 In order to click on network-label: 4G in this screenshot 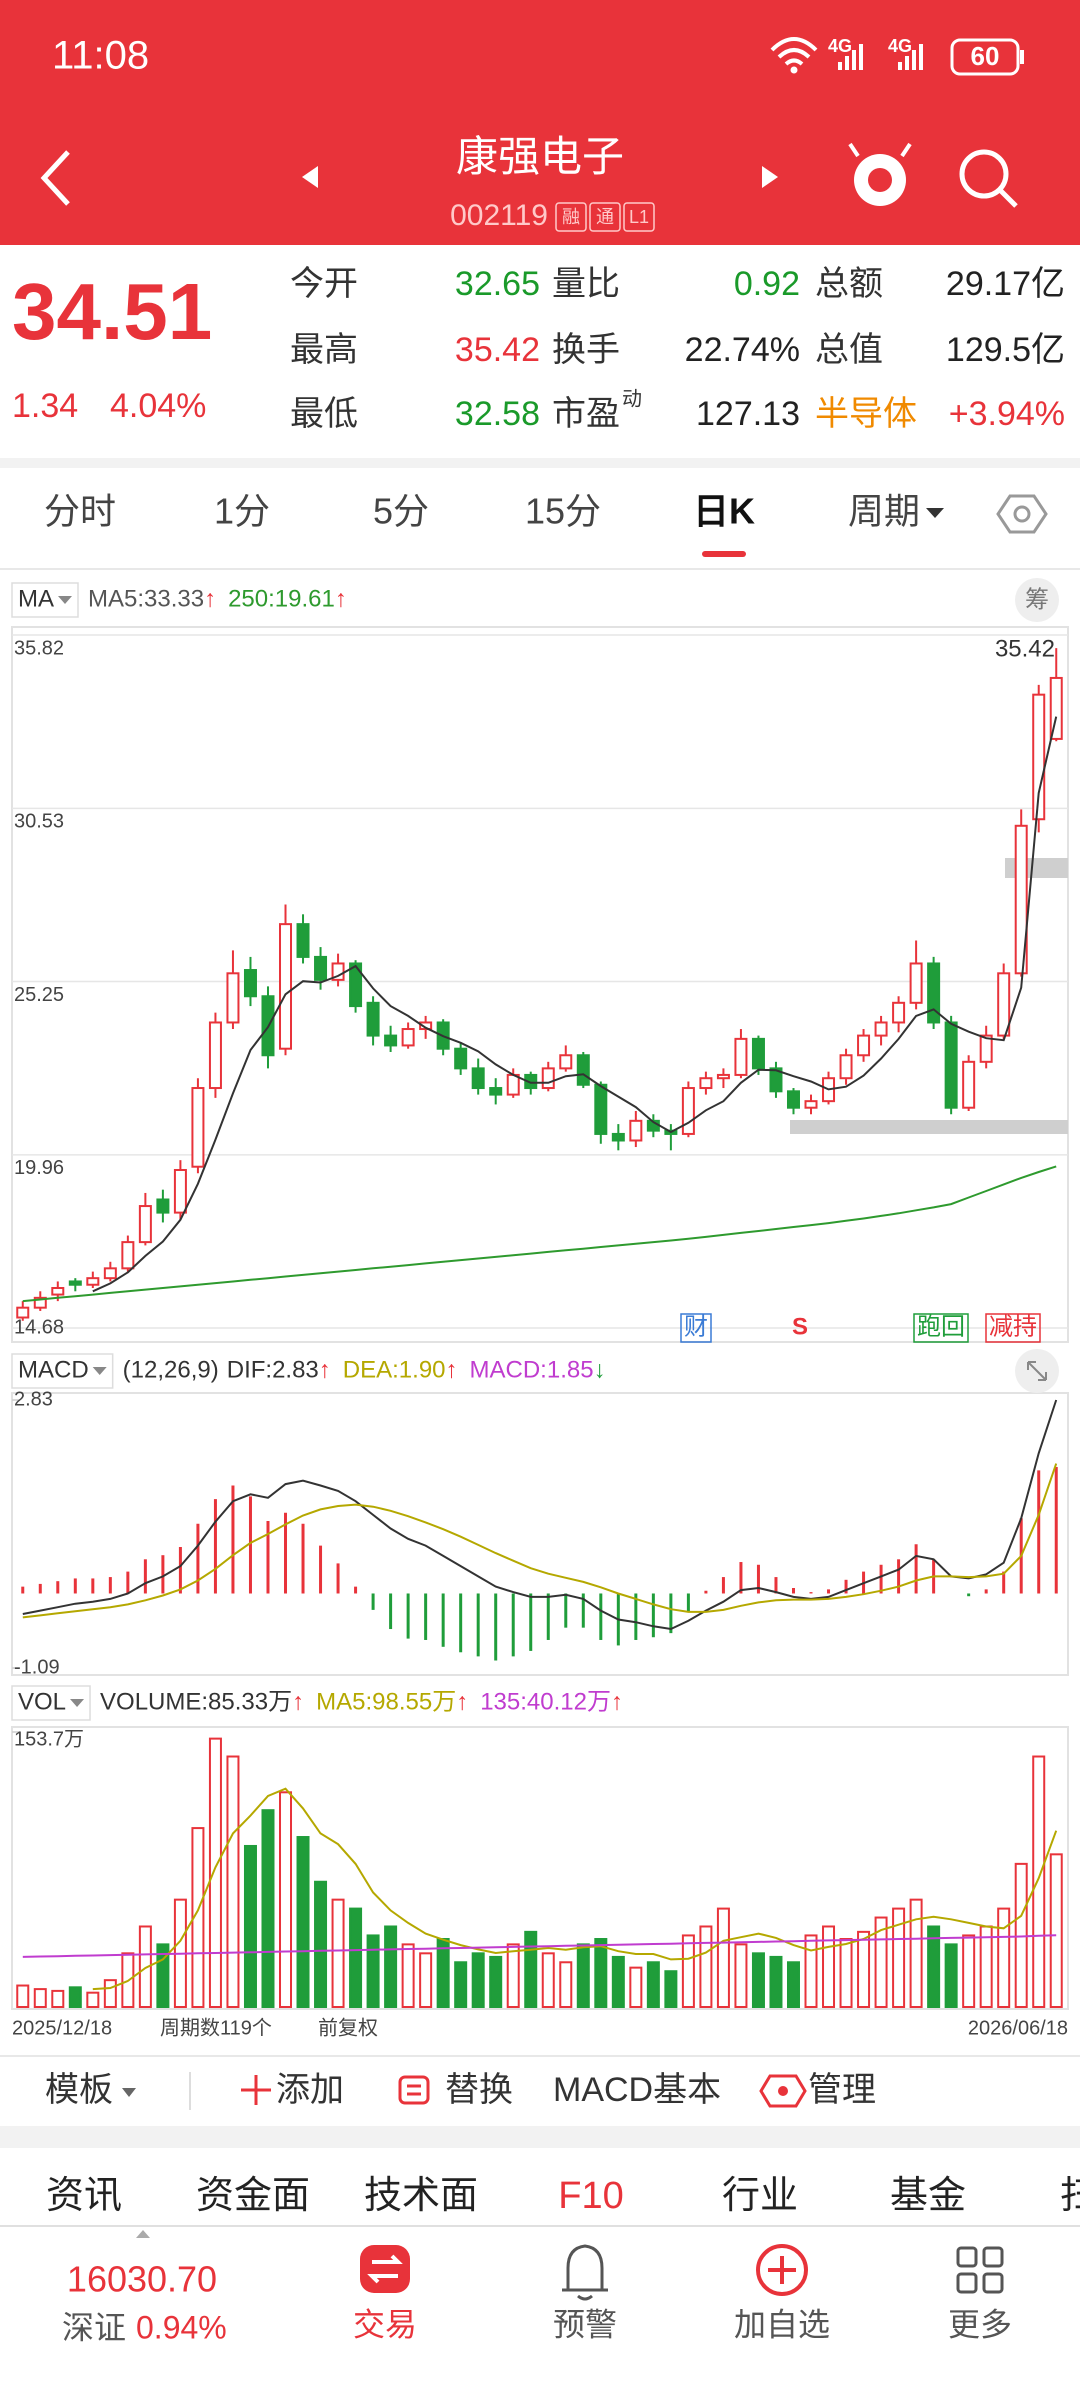, I will do `click(840, 46)`.